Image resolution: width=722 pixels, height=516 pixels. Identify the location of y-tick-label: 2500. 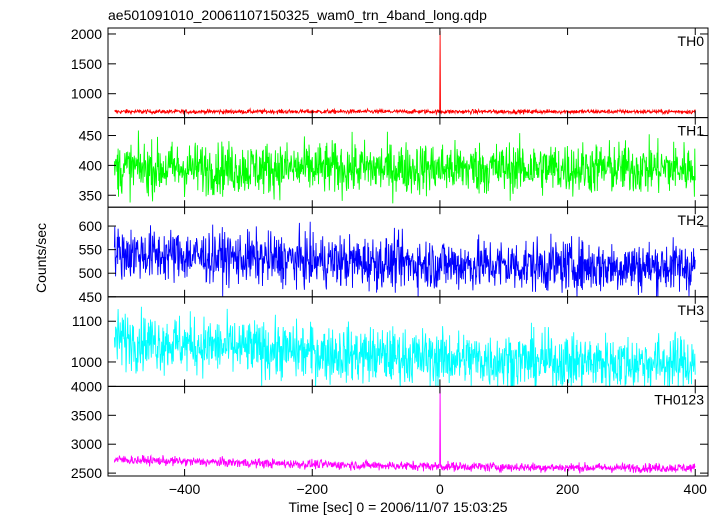
(86, 473).